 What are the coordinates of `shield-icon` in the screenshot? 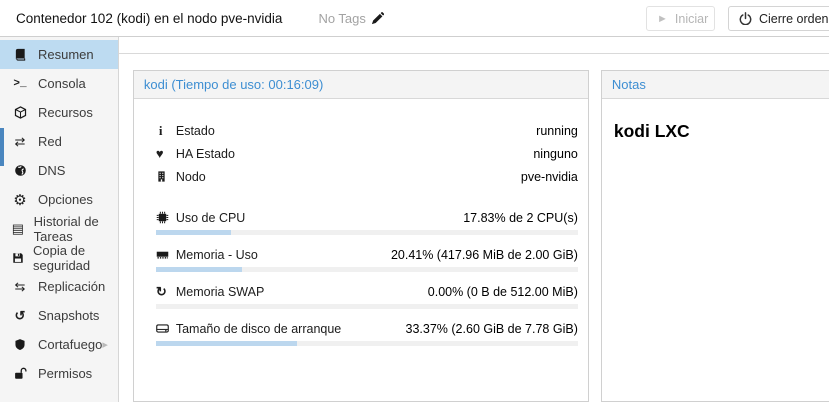 It's located at (20, 344).